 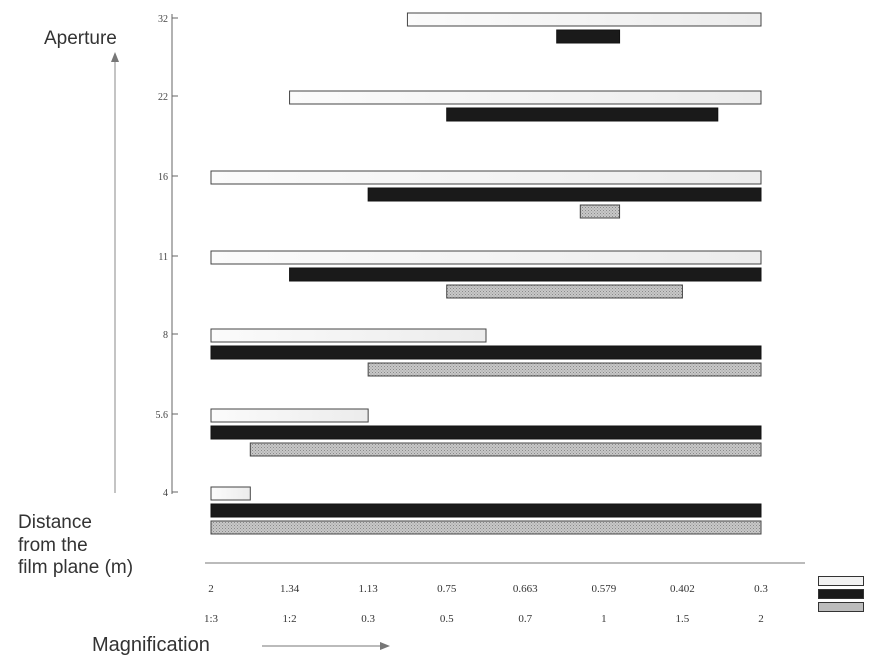 I want to click on distance-tick-label: 0.579, so click(x=603, y=589).